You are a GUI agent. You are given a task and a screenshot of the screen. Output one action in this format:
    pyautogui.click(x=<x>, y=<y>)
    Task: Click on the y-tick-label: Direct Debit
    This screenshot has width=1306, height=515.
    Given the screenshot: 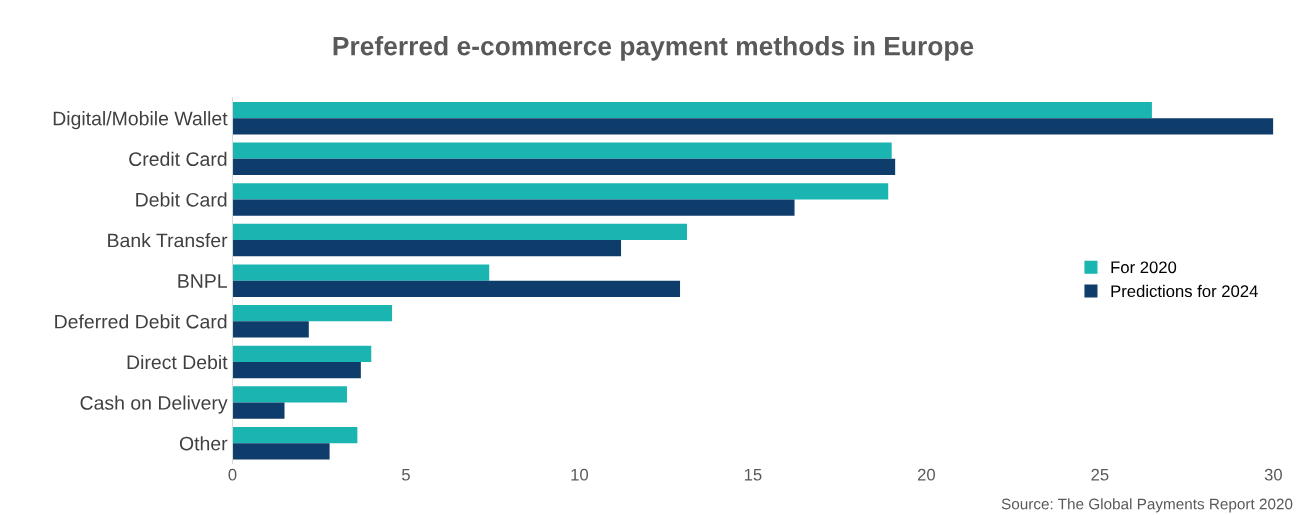 What is the action you would take?
    pyautogui.click(x=177, y=362)
    